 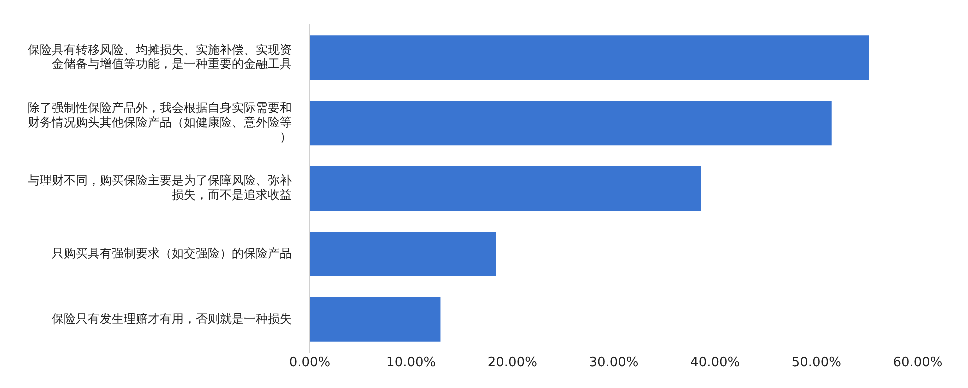 I want to click on x-tick-label: 60.00%, so click(x=918, y=363).